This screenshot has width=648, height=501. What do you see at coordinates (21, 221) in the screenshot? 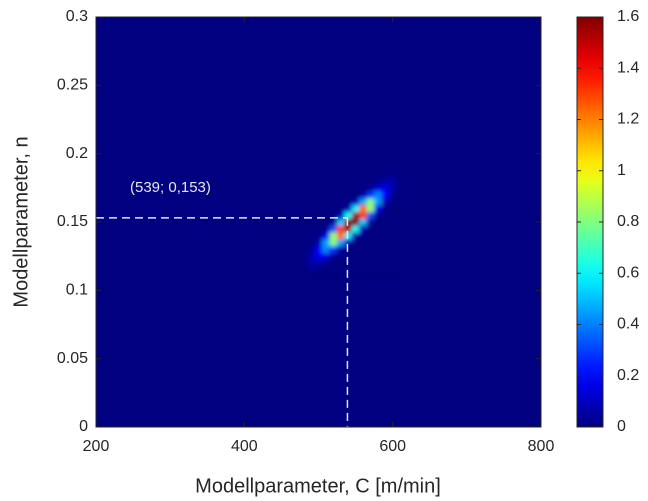
I see `y-axis-label: Modellparameter, n` at bounding box center [21, 221].